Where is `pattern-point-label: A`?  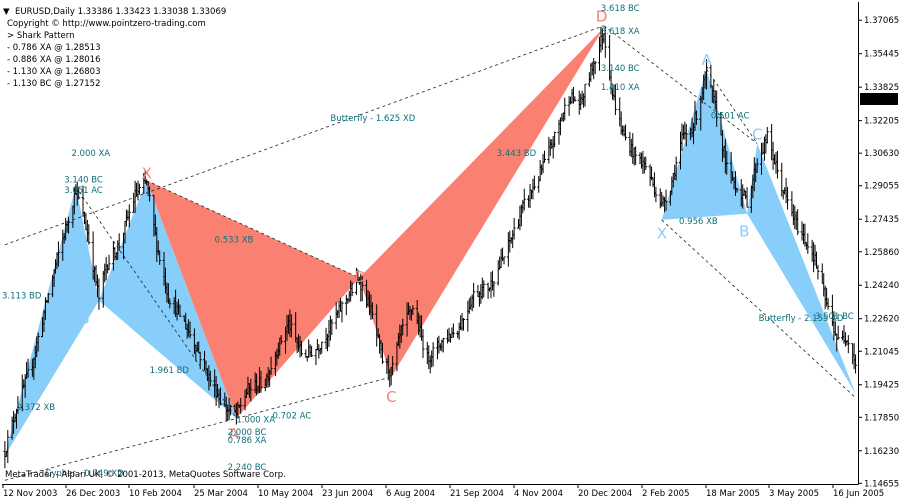
pattern-point-label: A is located at coordinates (707, 60).